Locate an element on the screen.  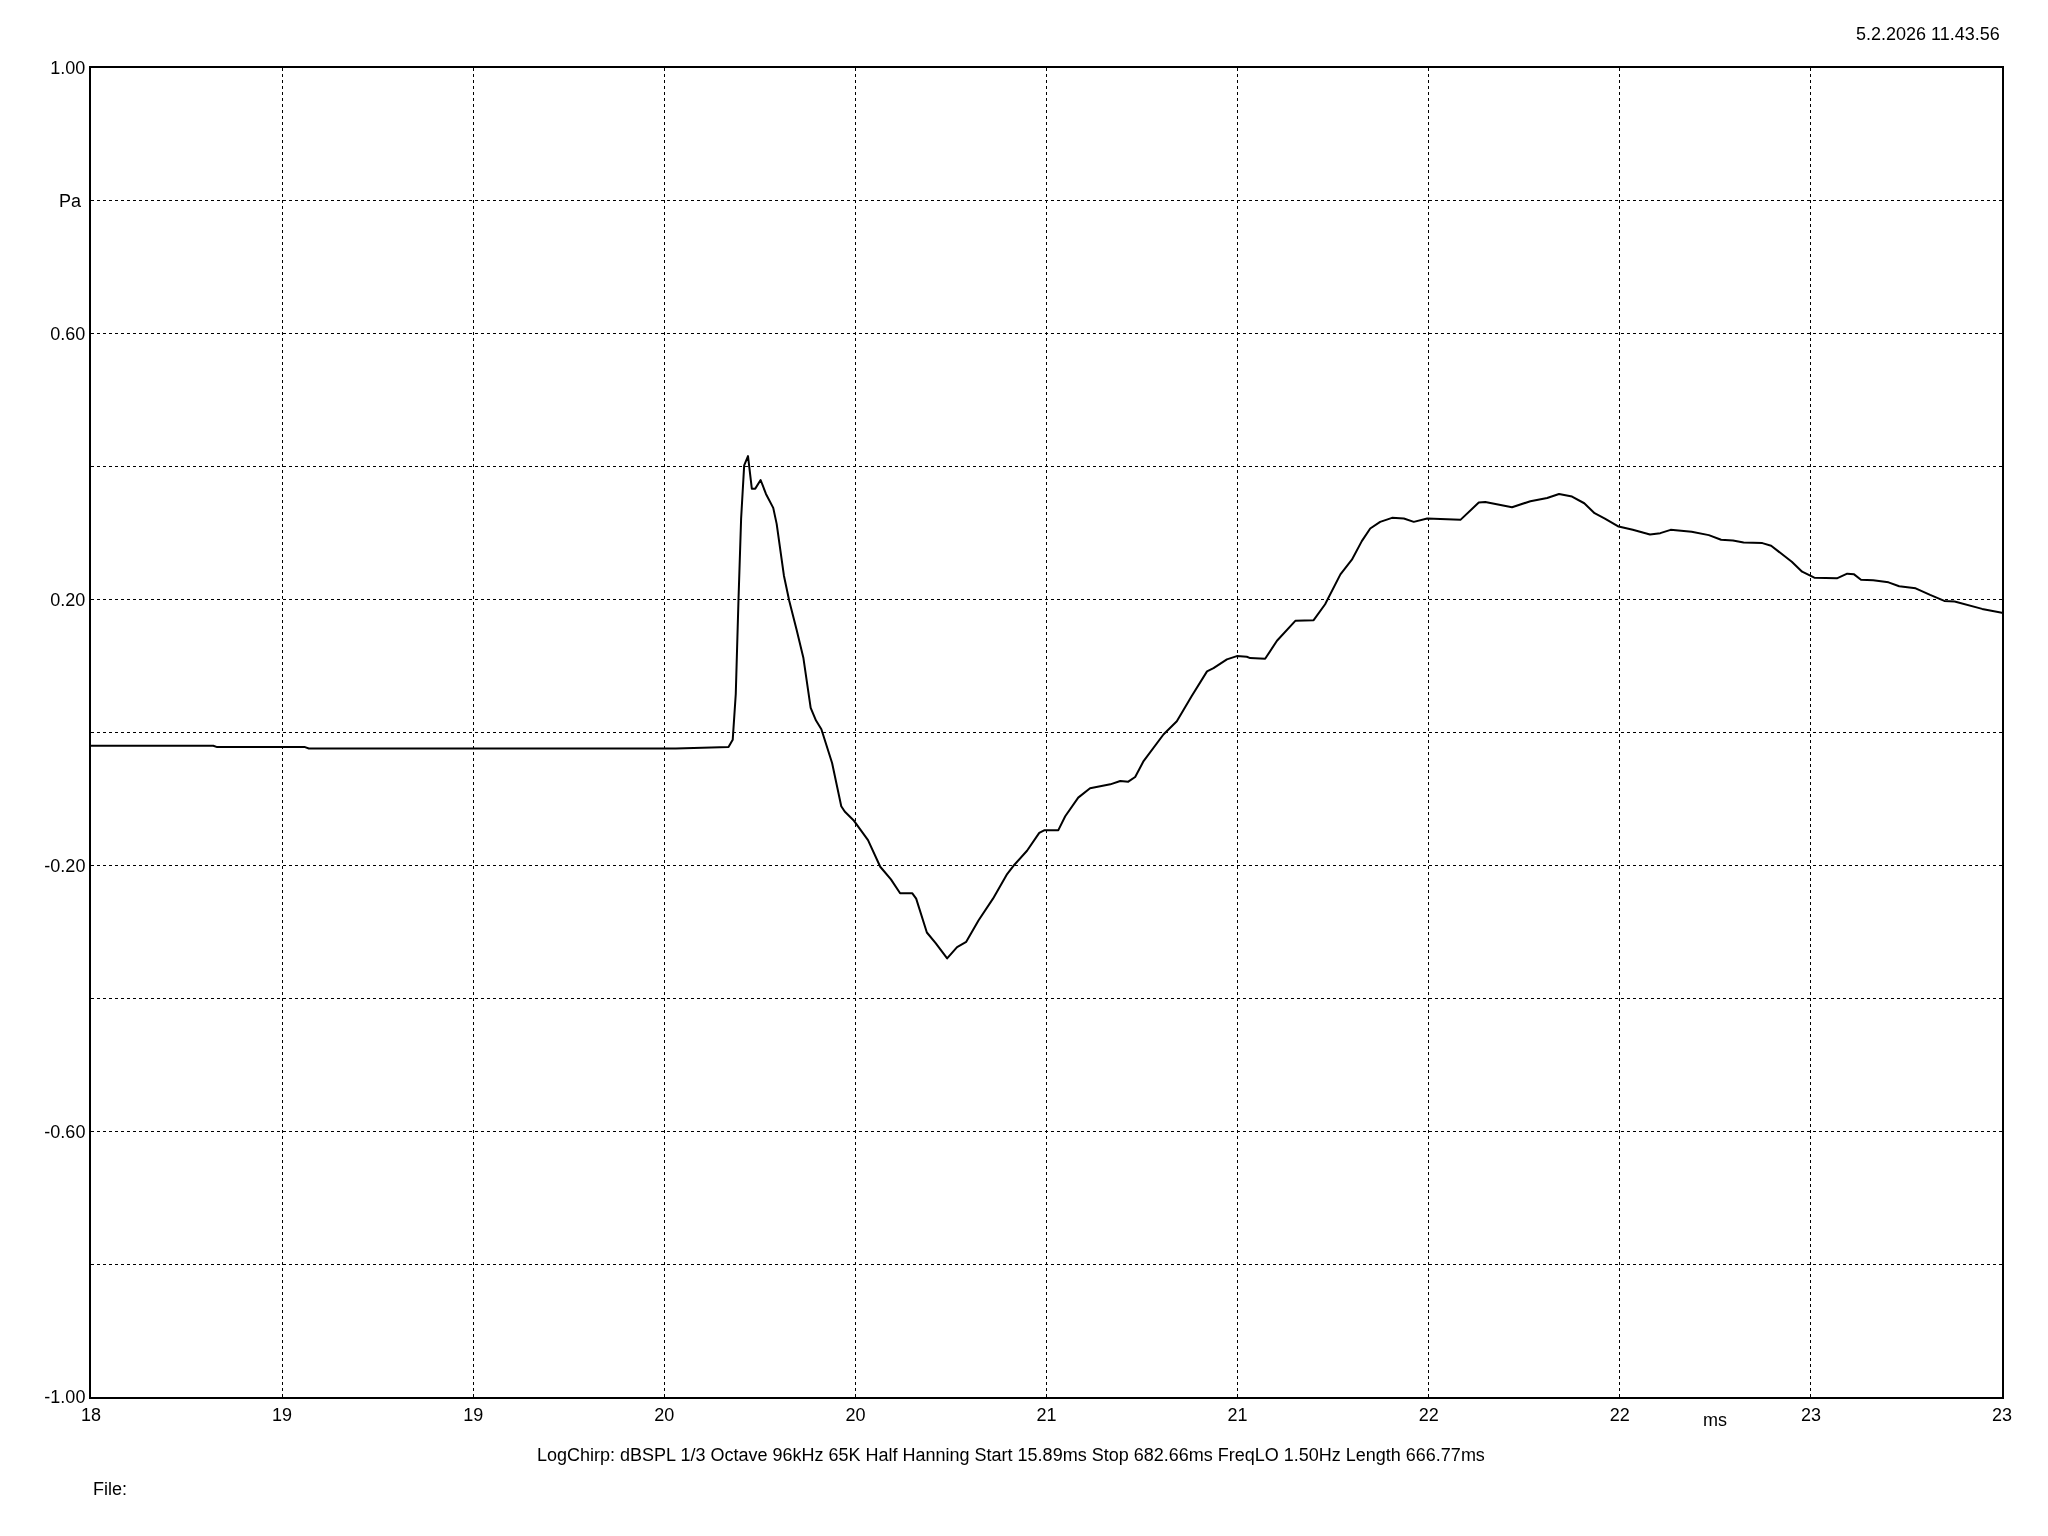
y-tick-label: 1.00 is located at coordinates (68, 68).